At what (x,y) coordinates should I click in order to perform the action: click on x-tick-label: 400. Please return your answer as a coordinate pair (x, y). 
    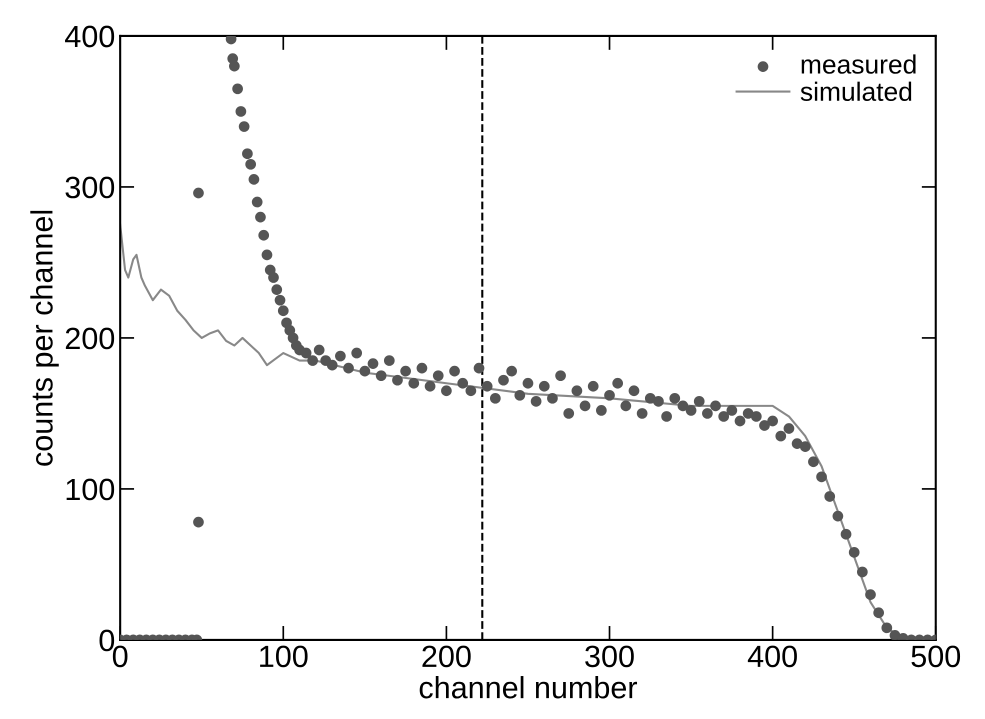
    Looking at the image, I should click on (772, 657).